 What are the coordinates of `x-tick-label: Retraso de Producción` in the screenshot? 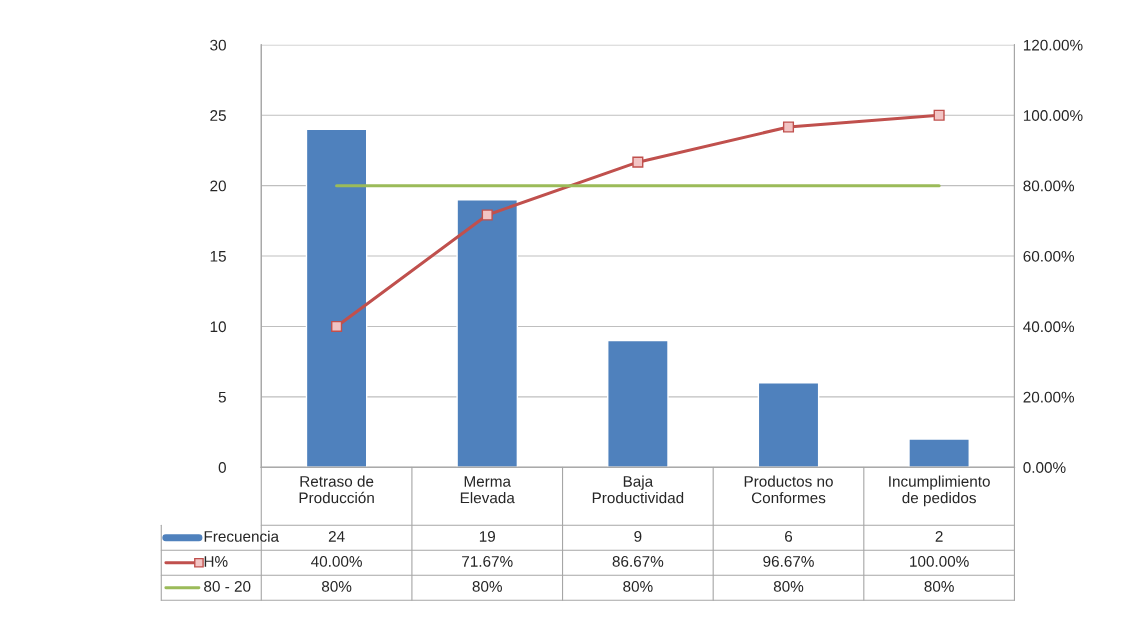 It's located at (336, 489).